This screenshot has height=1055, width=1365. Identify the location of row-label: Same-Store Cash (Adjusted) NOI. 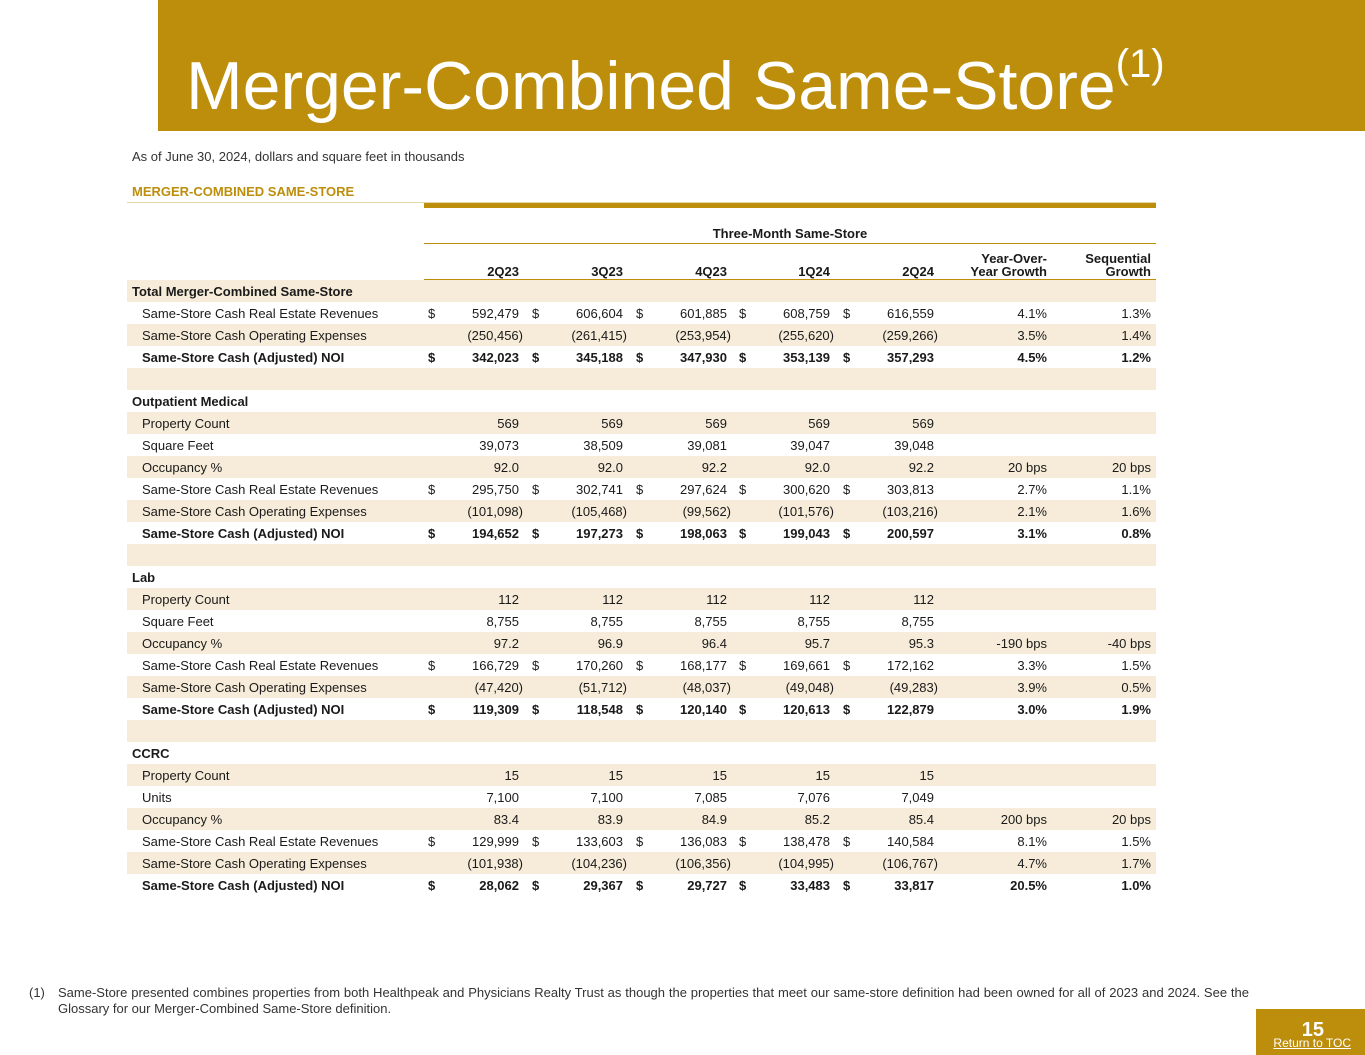
(243, 533).